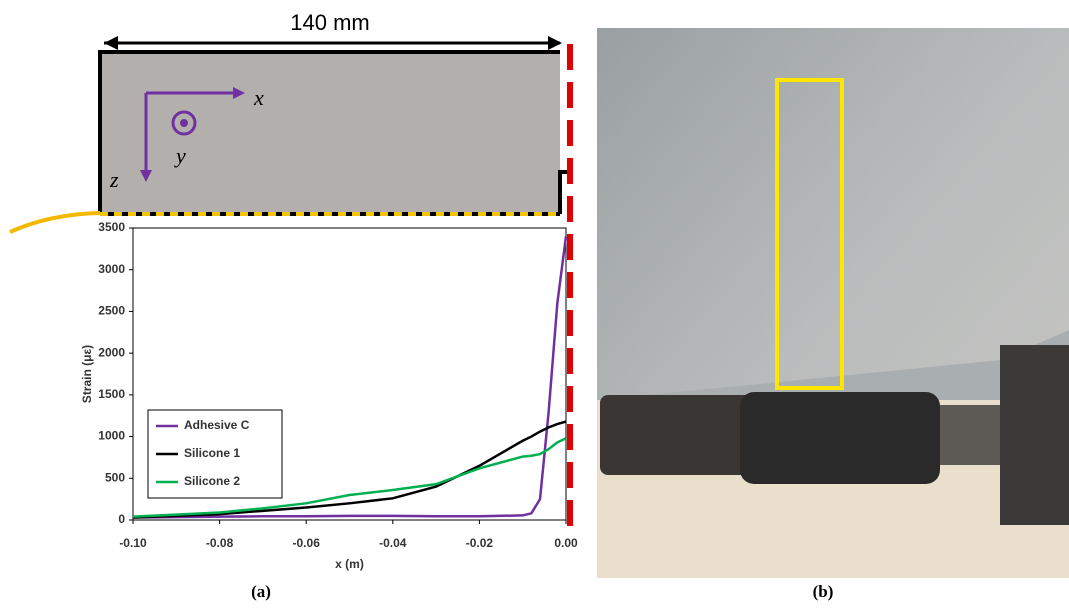 This screenshot has width=1069, height=615. What do you see at coordinates (188, 155) in the screenshot?
I see `y-axis-symbol: y⃗` at bounding box center [188, 155].